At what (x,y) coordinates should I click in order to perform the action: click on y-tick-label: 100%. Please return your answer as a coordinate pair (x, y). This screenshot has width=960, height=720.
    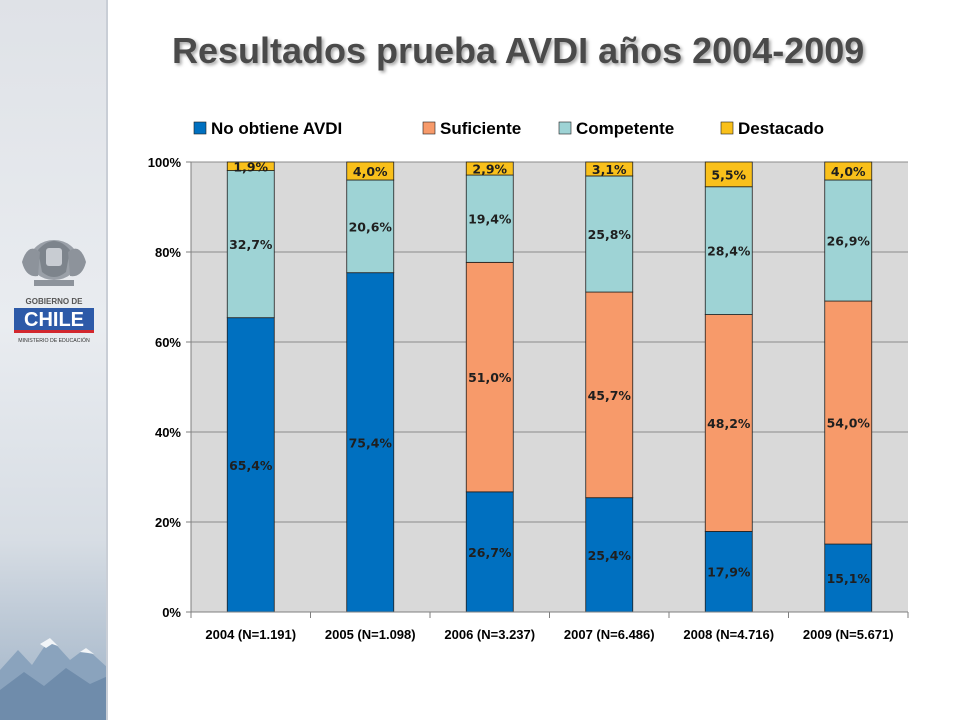
    Looking at the image, I should click on (165, 162).